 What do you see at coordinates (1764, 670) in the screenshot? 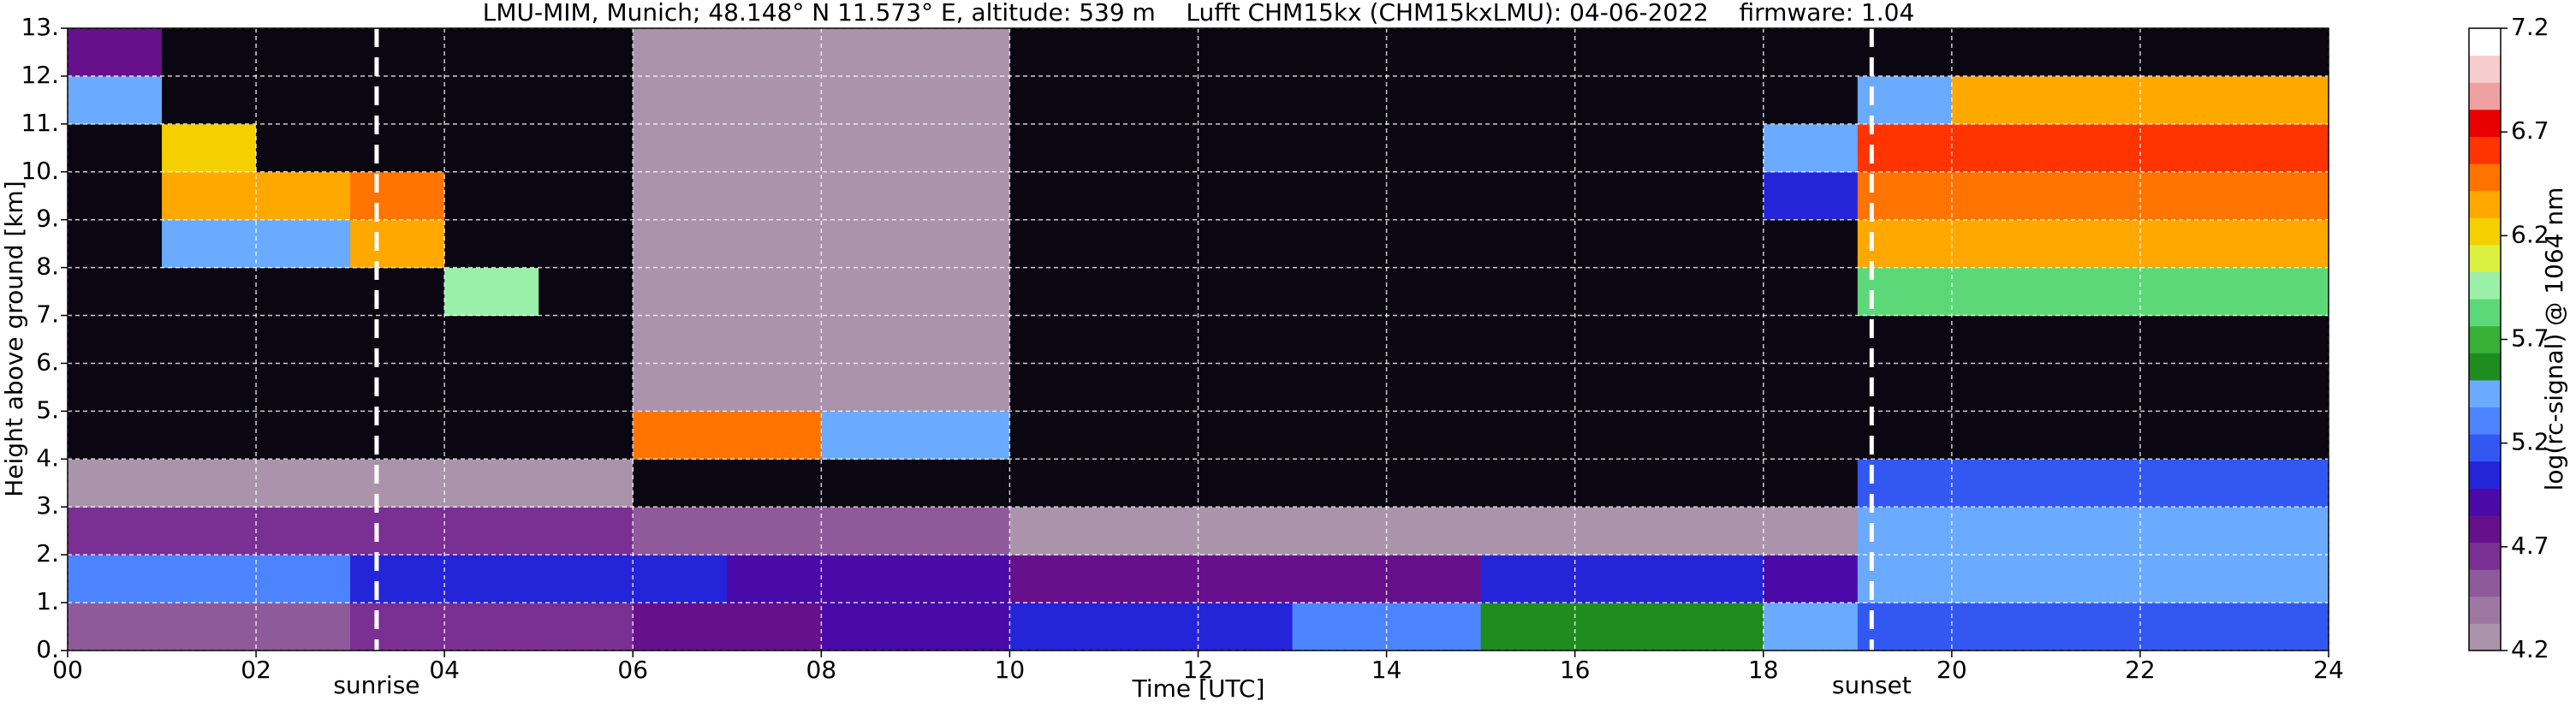
I see `x-tick-label: 18` at bounding box center [1764, 670].